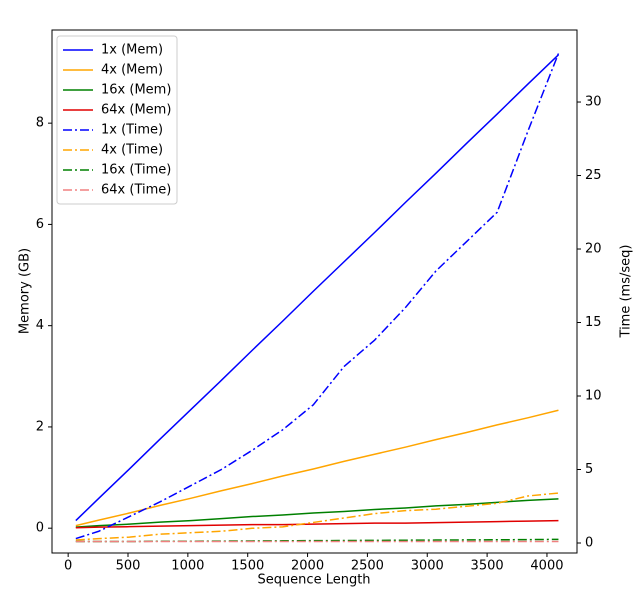 This screenshot has height=589, width=640. Describe the element at coordinates (136, 90) in the screenshot. I see `legend-label: 16x (Mem)` at that location.